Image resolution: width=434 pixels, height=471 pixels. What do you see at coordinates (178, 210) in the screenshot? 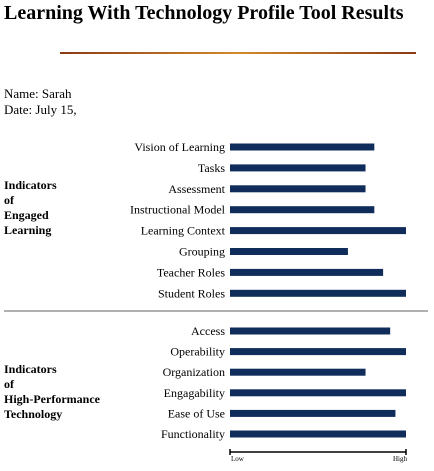
I see `category-label: Instructional Model` at bounding box center [178, 210].